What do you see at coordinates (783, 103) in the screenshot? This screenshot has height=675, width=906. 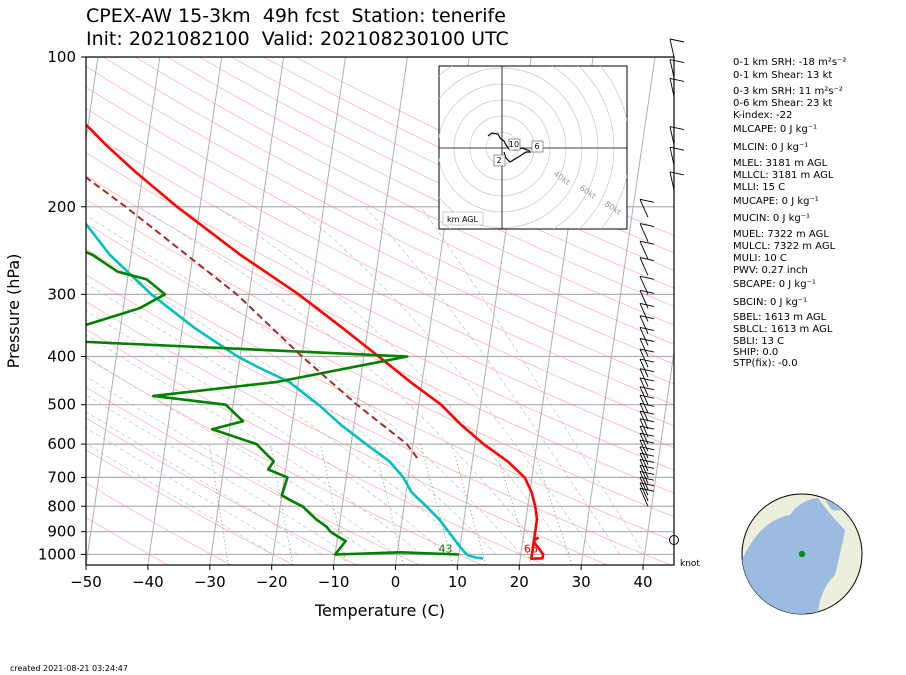 I see `index-line: 0-6 km Shear: 23 kt` at bounding box center [783, 103].